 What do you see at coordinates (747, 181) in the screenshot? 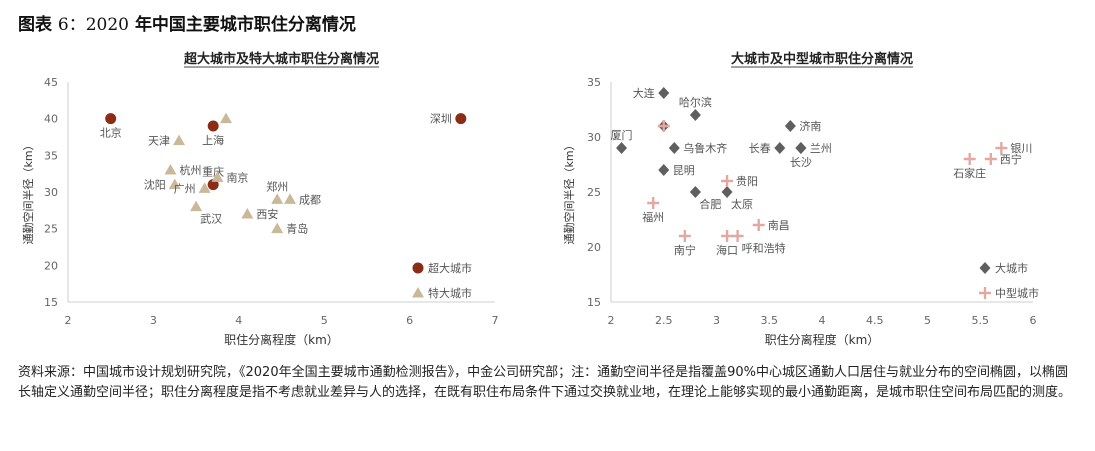
I see `data-label: 贵阳` at bounding box center [747, 181].